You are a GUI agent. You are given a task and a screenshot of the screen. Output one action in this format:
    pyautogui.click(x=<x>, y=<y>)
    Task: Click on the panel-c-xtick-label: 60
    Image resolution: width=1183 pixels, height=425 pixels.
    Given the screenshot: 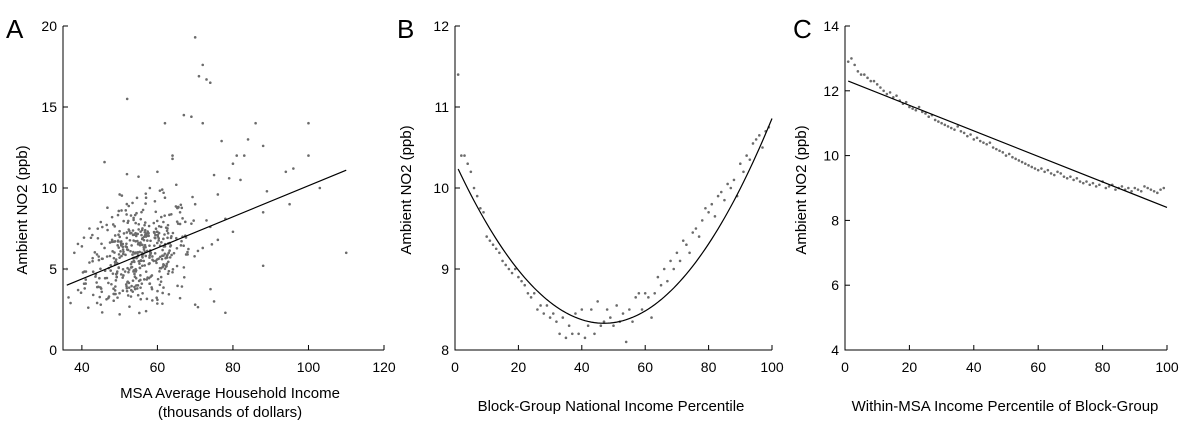 What is the action you would take?
    pyautogui.click(x=1038, y=367)
    